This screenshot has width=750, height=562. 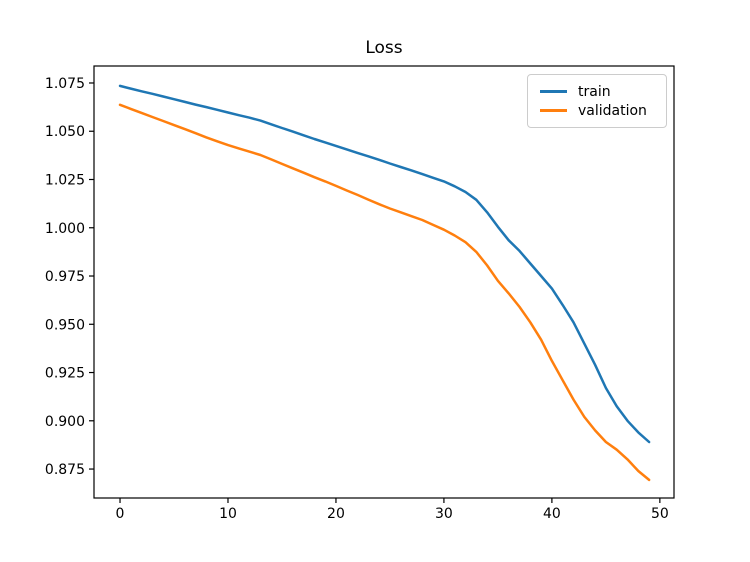 What do you see at coordinates (444, 514) in the screenshot?
I see `x-tick-label: 30` at bounding box center [444, 514].